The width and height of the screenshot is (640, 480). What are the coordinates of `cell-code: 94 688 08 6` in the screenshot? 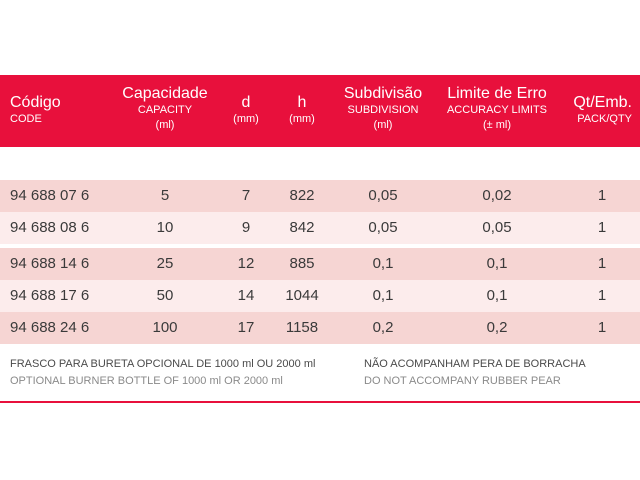 It's located at (50, 227).